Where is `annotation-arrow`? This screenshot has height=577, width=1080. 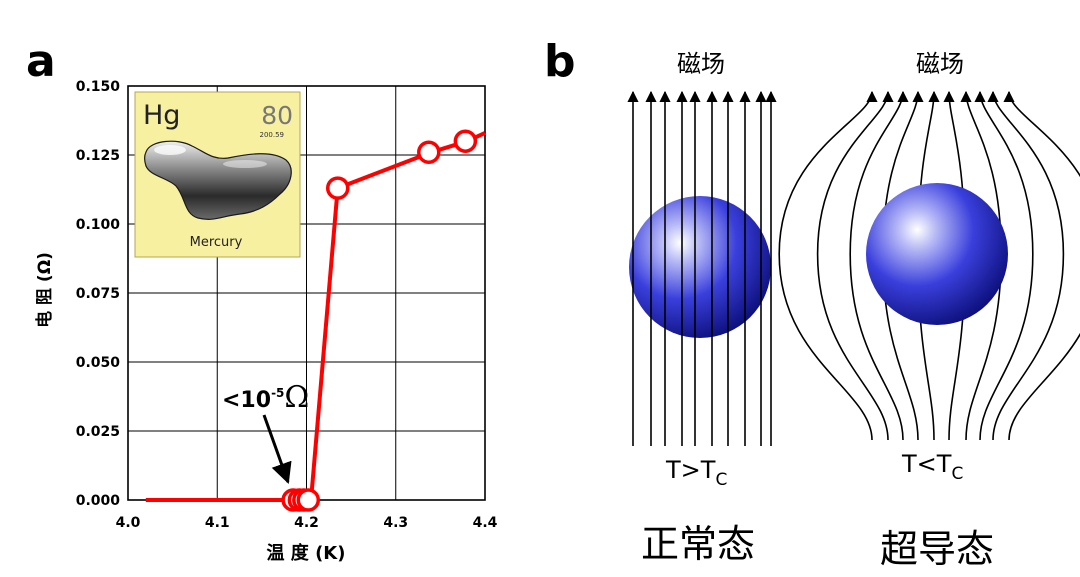
annotation-arrow is located at coordinates (277, 449).